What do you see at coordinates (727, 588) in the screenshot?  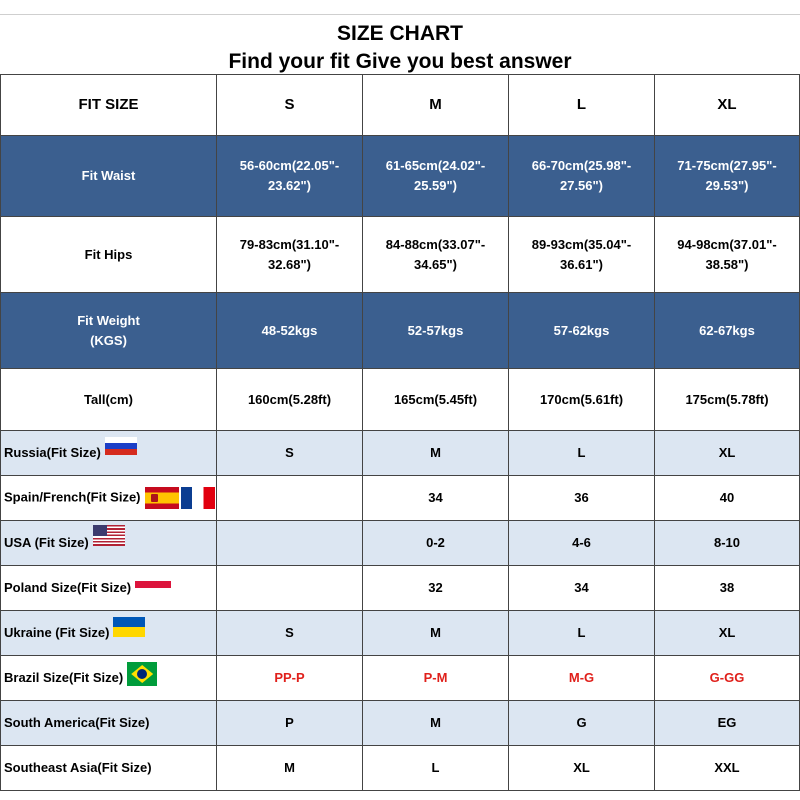 I see `table-cell: 38` at bounding box center [727, 588].